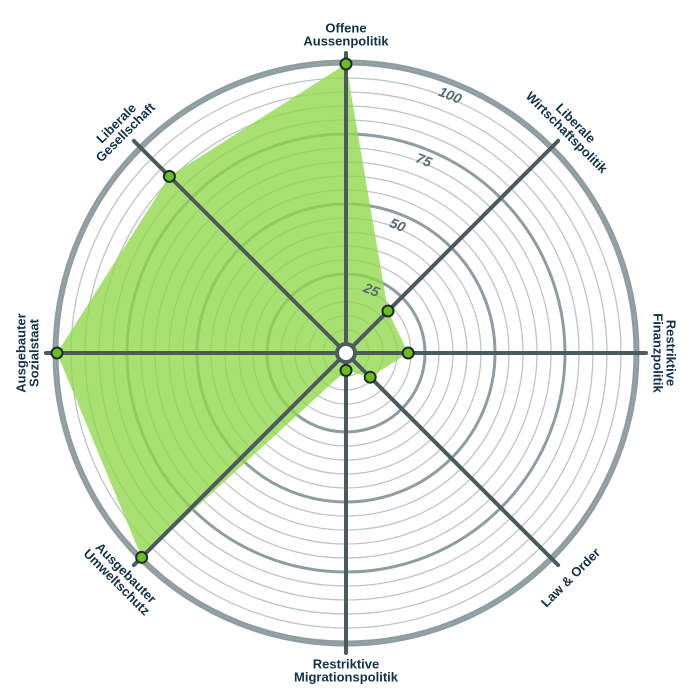 The height and width of the screenshot is (700, 692). What do you see at coordinates (346, 677) in the screenshot?
I see `axis-label-line: Migrationspolitik` at bounding box center [346, 677].